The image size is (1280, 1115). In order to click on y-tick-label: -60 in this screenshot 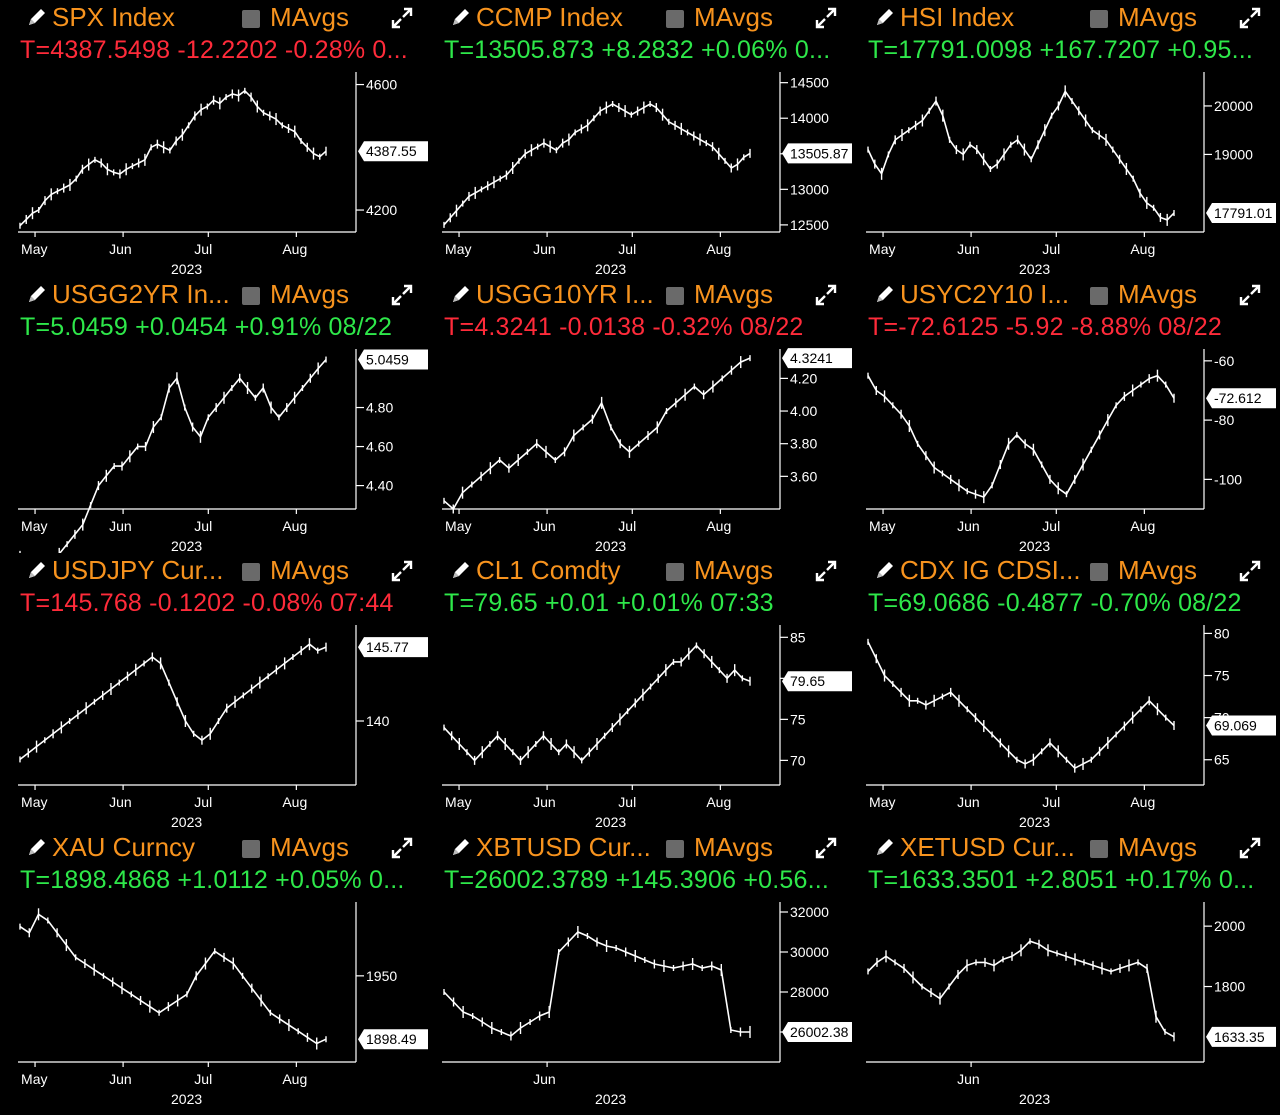, I will do `click(1224, 361)`.